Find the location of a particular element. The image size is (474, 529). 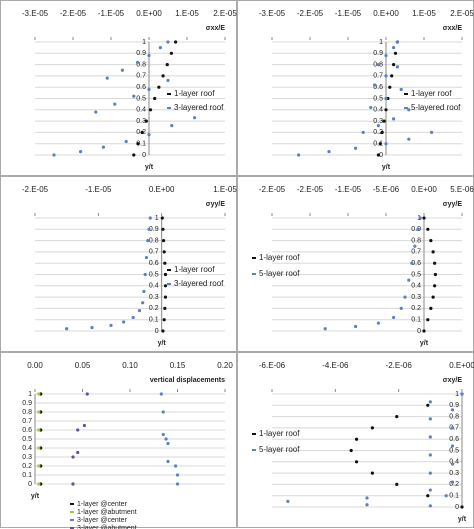

chart-title: vertical displacements is located at coordinates (187, 380).